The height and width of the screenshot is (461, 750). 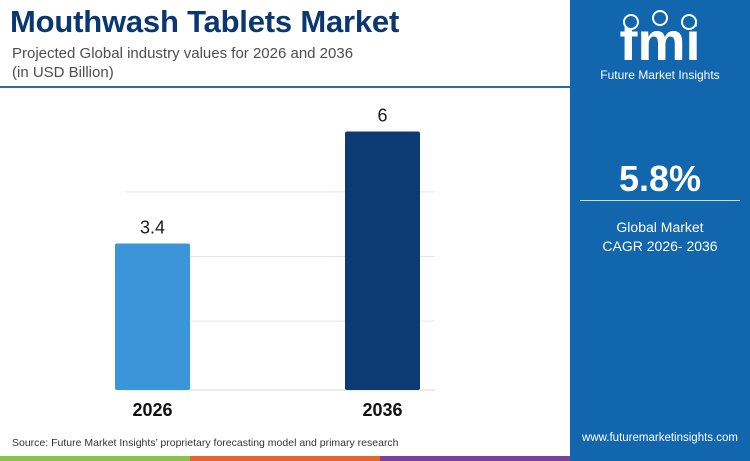 I want to click on data-label-2026: 3.4, so click(x=152, y=228).